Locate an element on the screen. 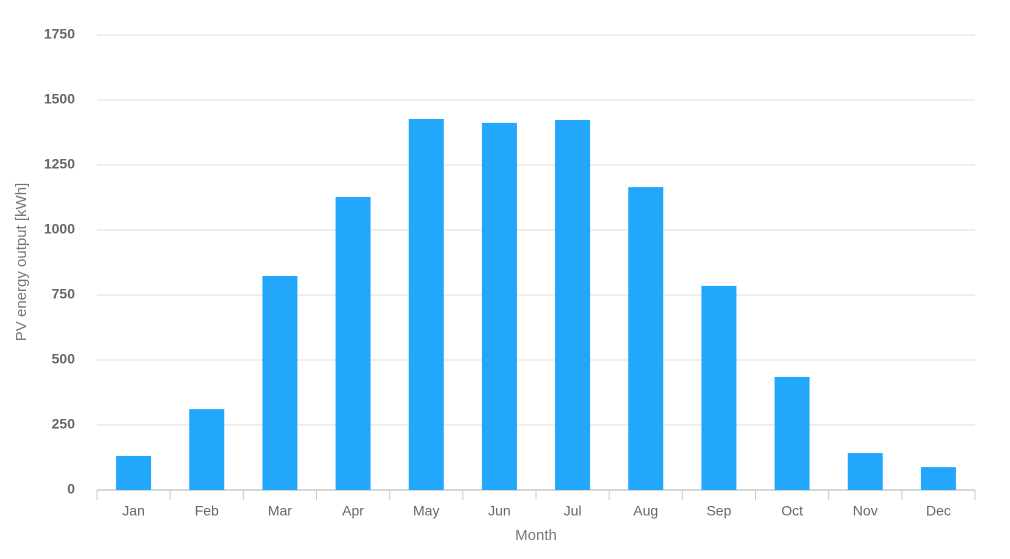 The image size is (1010, 559). y-tick-label: 250 is located at coordinates (64, 424).